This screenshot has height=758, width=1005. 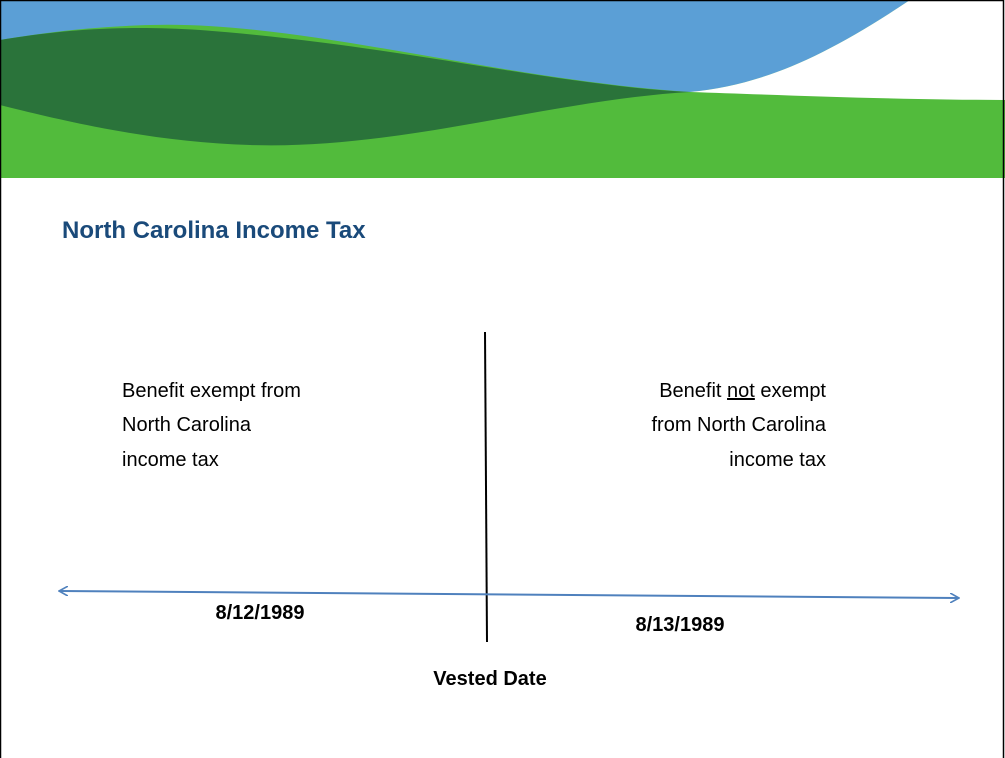 I want to click on timeline-arrow, so click(x=509, y=594).